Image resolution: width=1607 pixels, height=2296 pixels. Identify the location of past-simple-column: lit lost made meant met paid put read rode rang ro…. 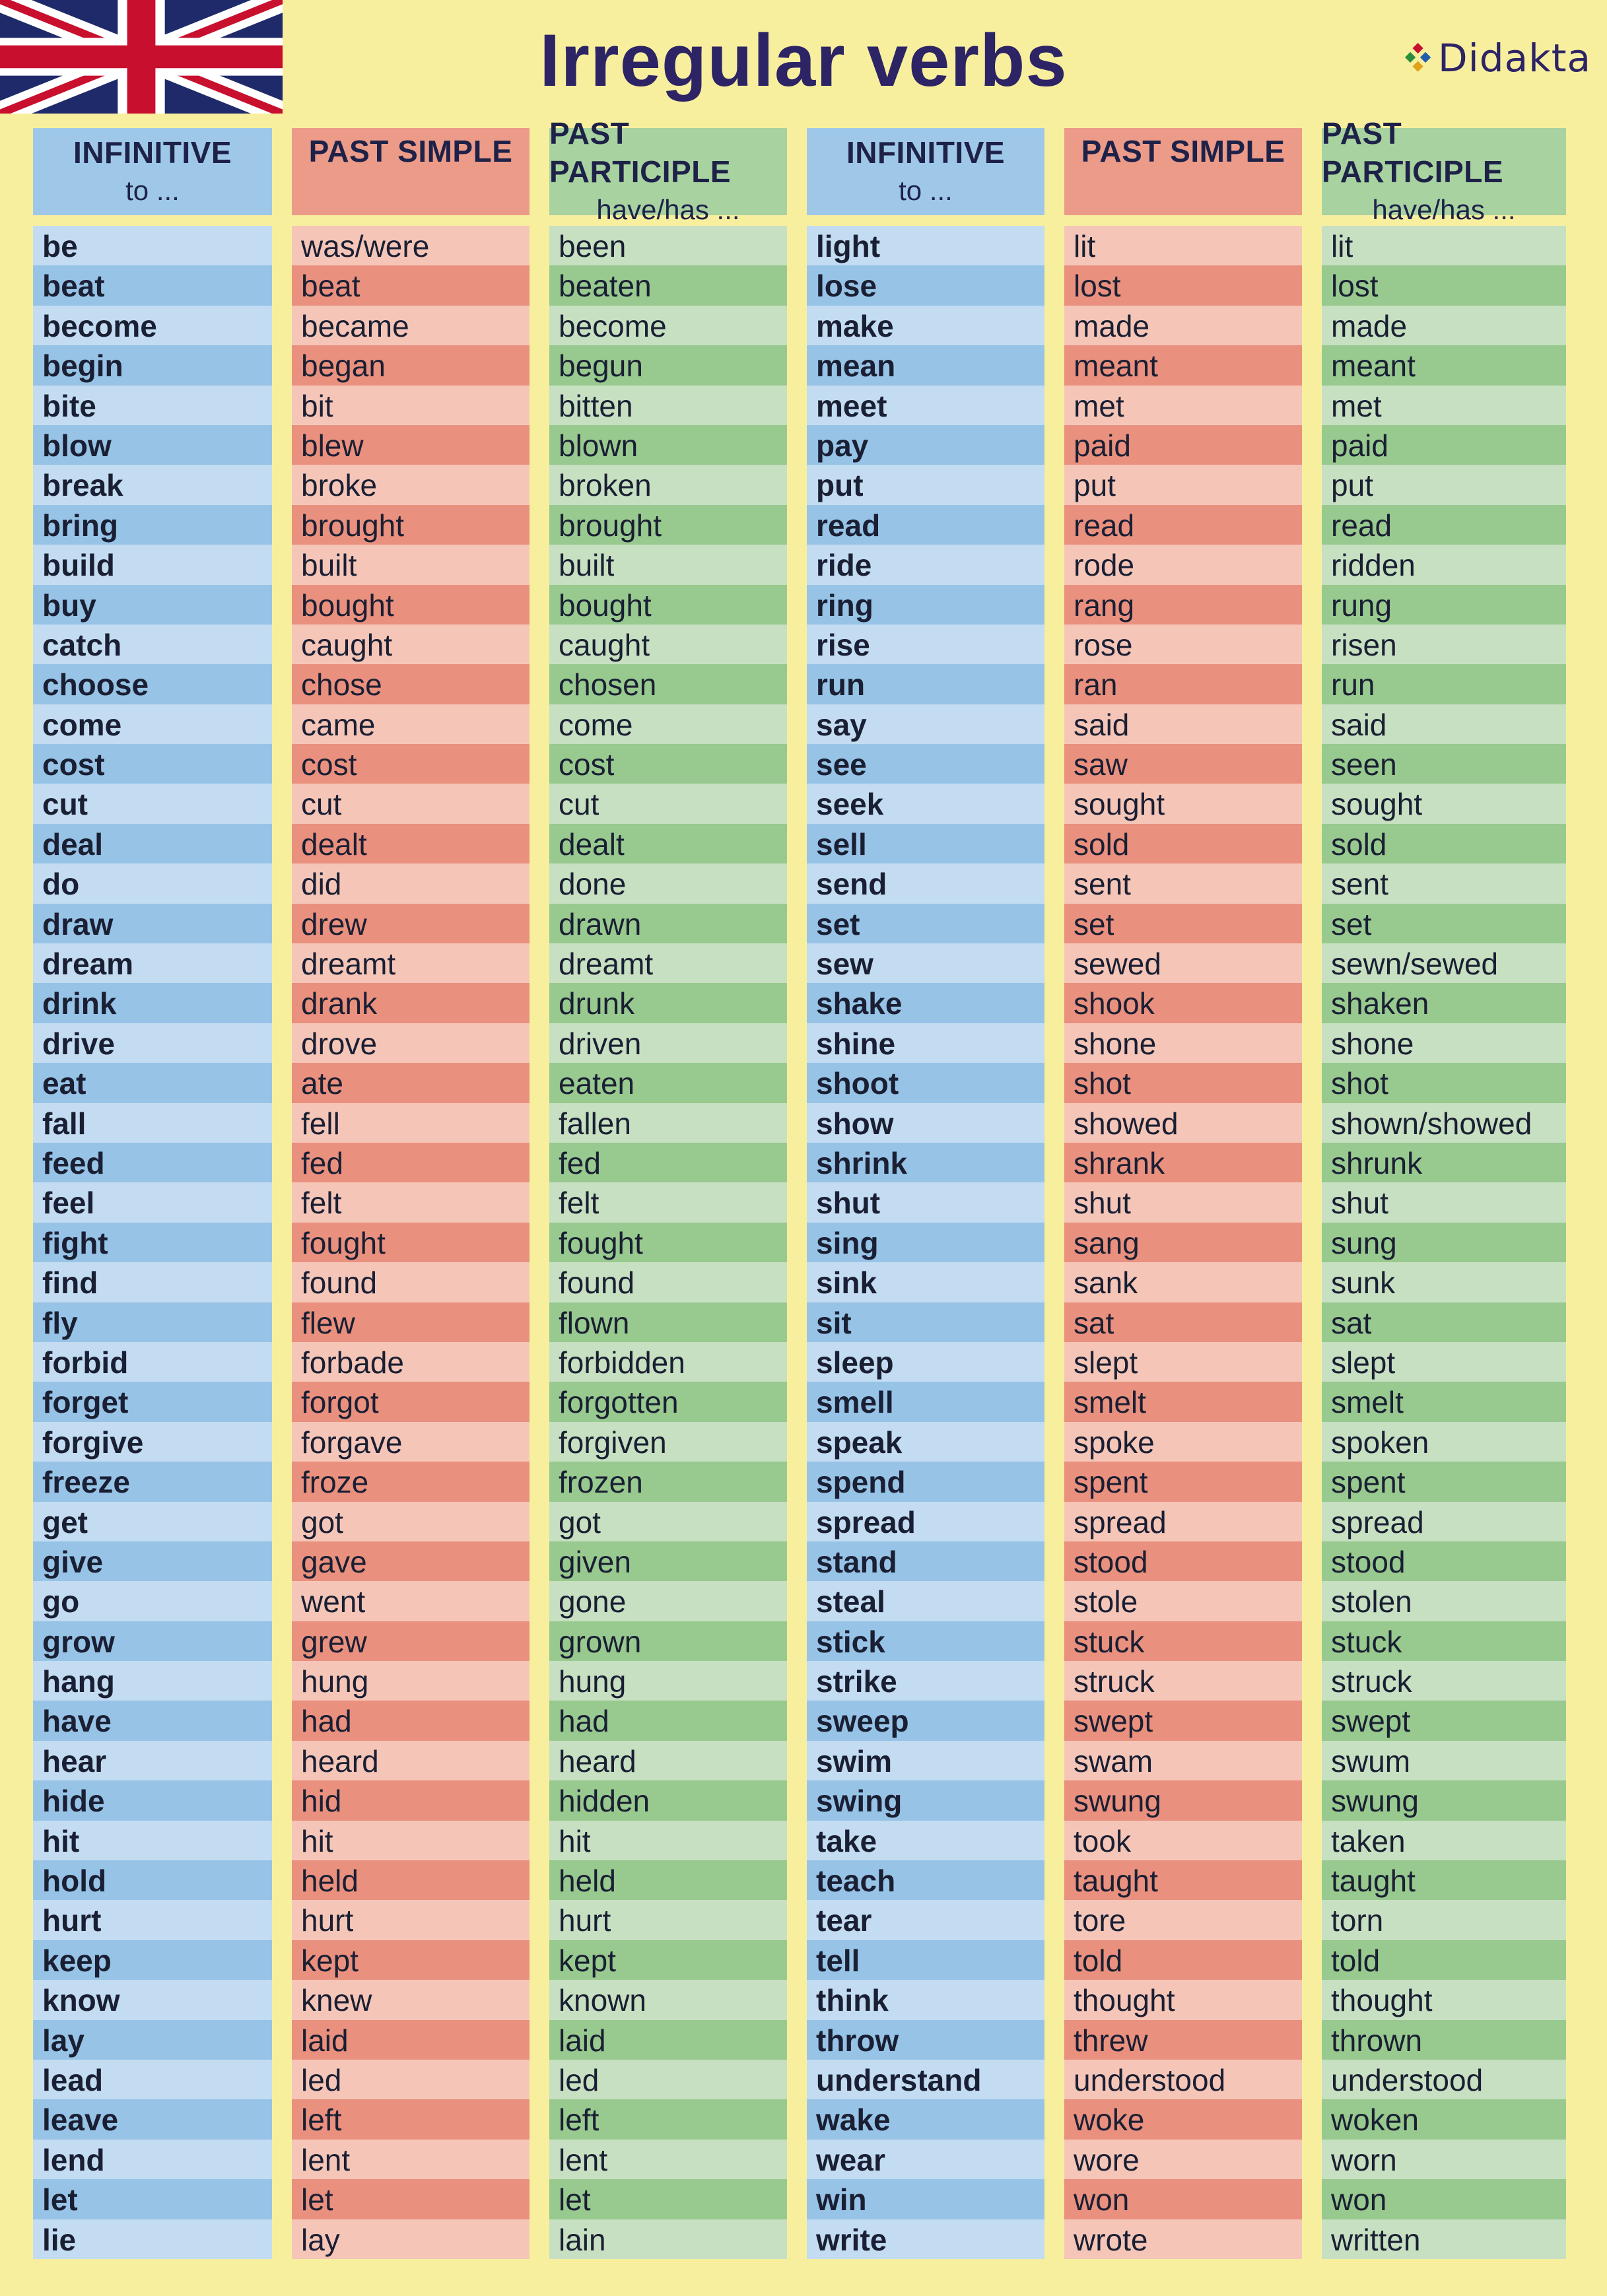
(1183, 1242).